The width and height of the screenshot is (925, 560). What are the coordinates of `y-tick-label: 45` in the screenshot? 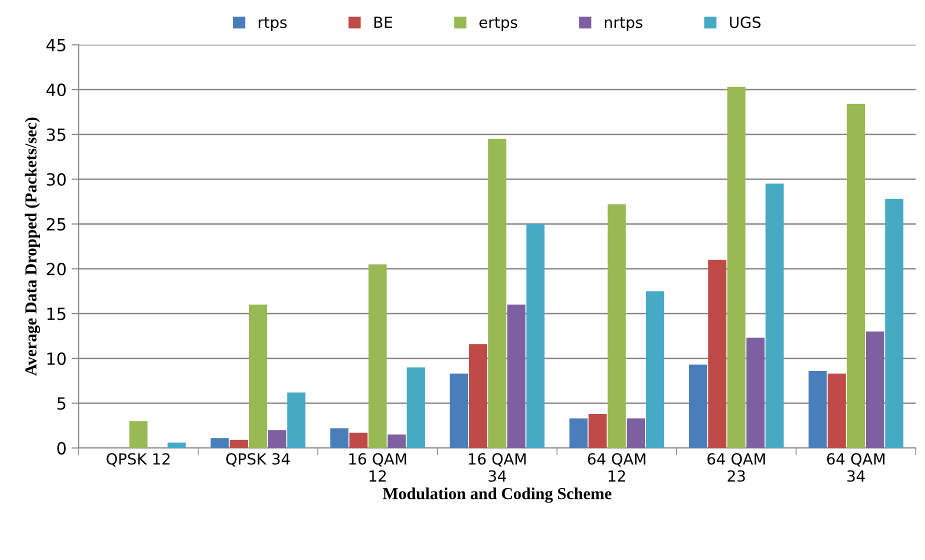 It's located at (56, 45).